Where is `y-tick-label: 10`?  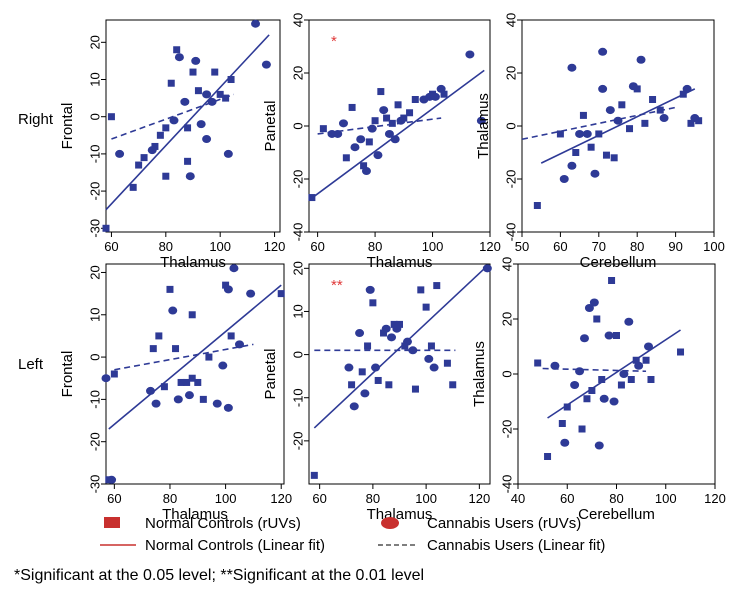
y-tick-label: 10 is located at coordinates (297, 311).